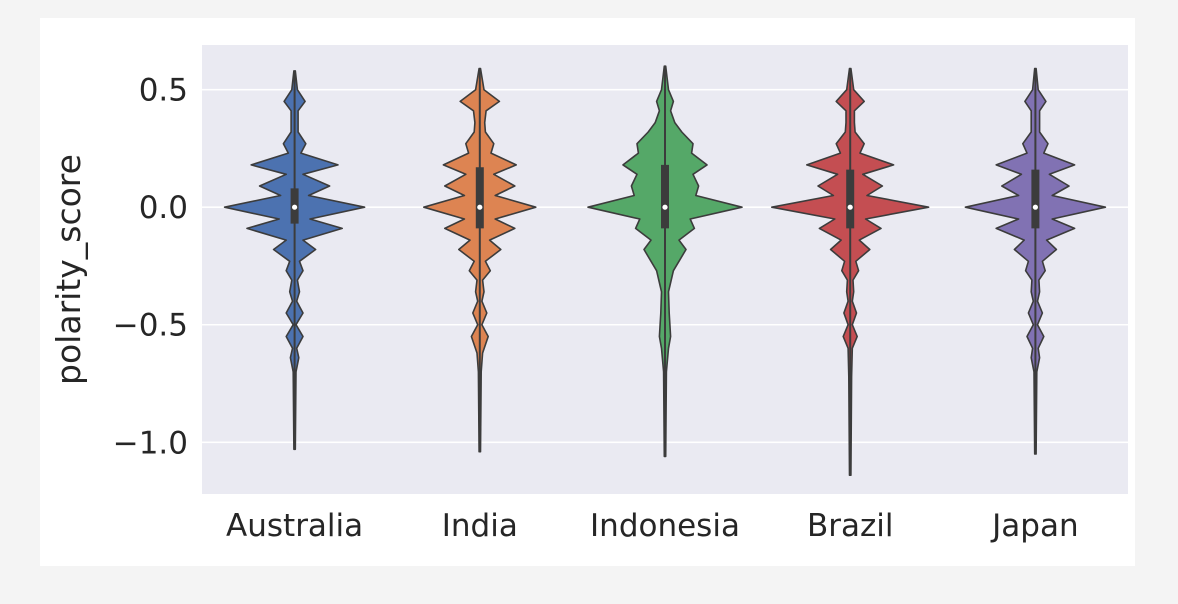 The image size is (1178, 604). What do you see at coordinates (68, 269) in the screenshot?
I see `y-axis-label: polarity_score` at bounding box center [68, 269].